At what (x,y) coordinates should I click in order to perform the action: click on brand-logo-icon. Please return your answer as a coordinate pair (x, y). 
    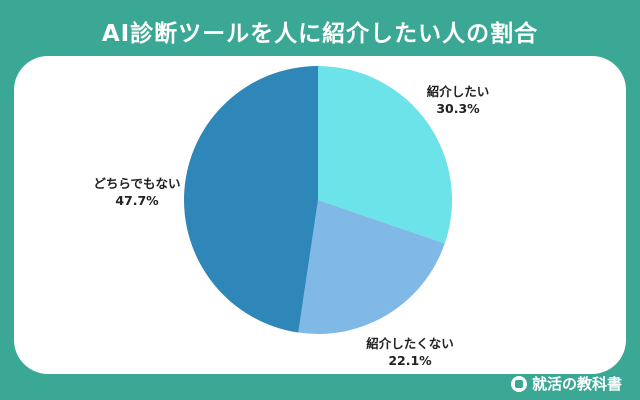
    Looking at the image, I should click on (518, 383).